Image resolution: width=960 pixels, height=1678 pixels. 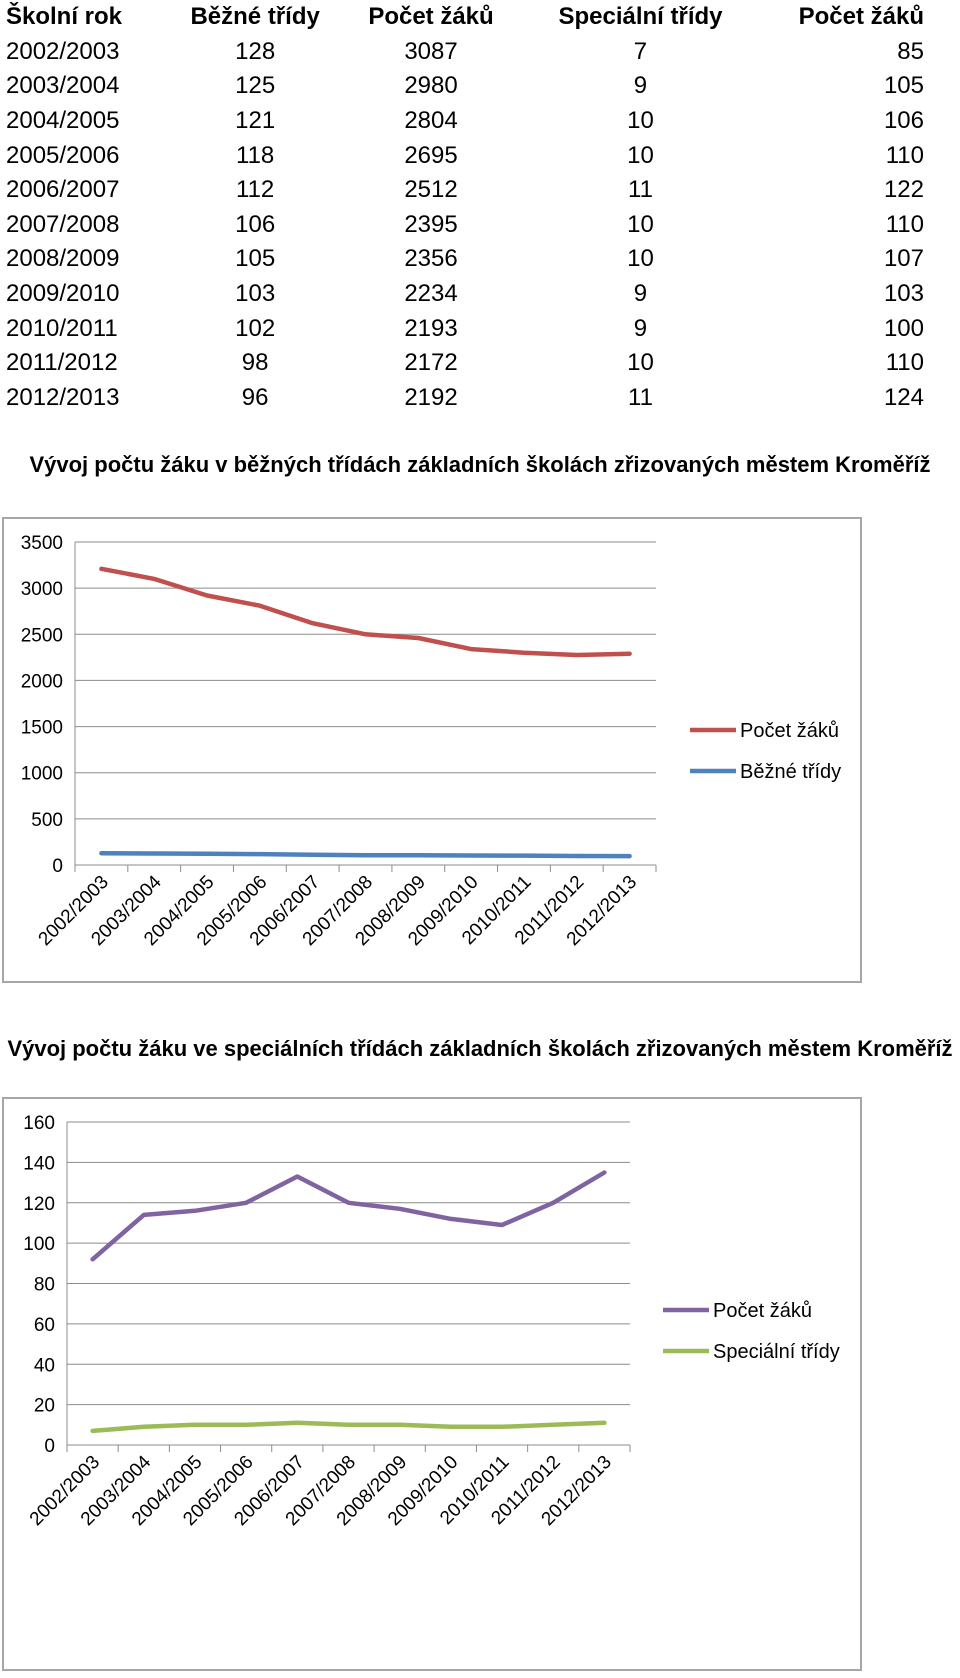 What do you see at coordinates (431, 328) in the screenshot?
I see `table-cell: 2193` at bounding box center [431, 328].